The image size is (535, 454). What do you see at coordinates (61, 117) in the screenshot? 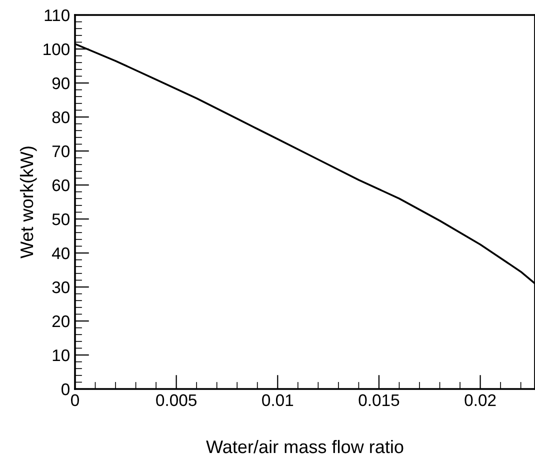
I see `y-tick-label: 80` at bounding box center [61, 117].